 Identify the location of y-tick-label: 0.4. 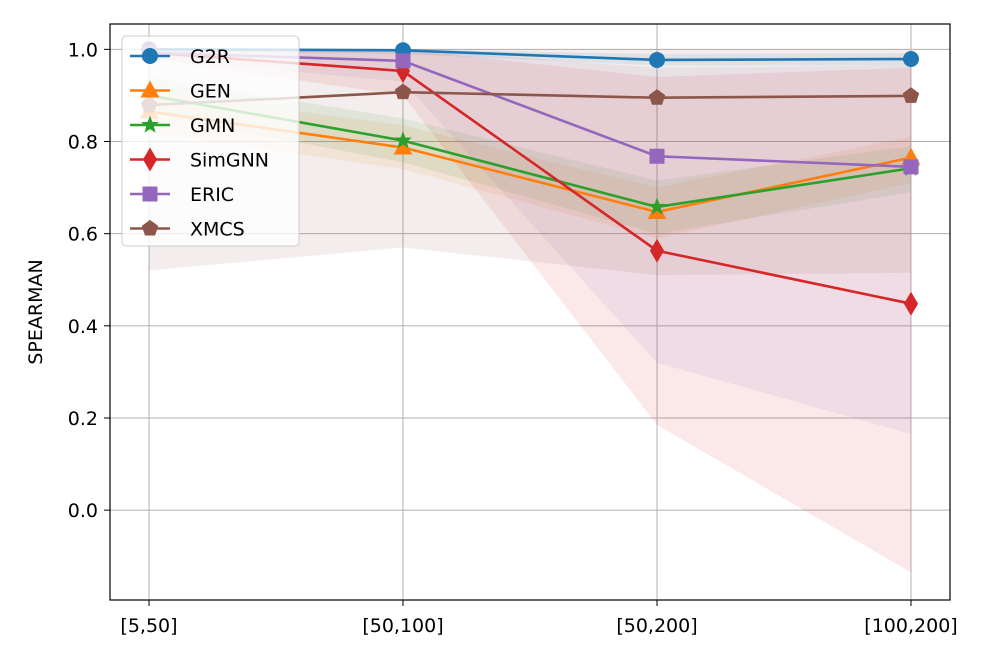
(83, 327).